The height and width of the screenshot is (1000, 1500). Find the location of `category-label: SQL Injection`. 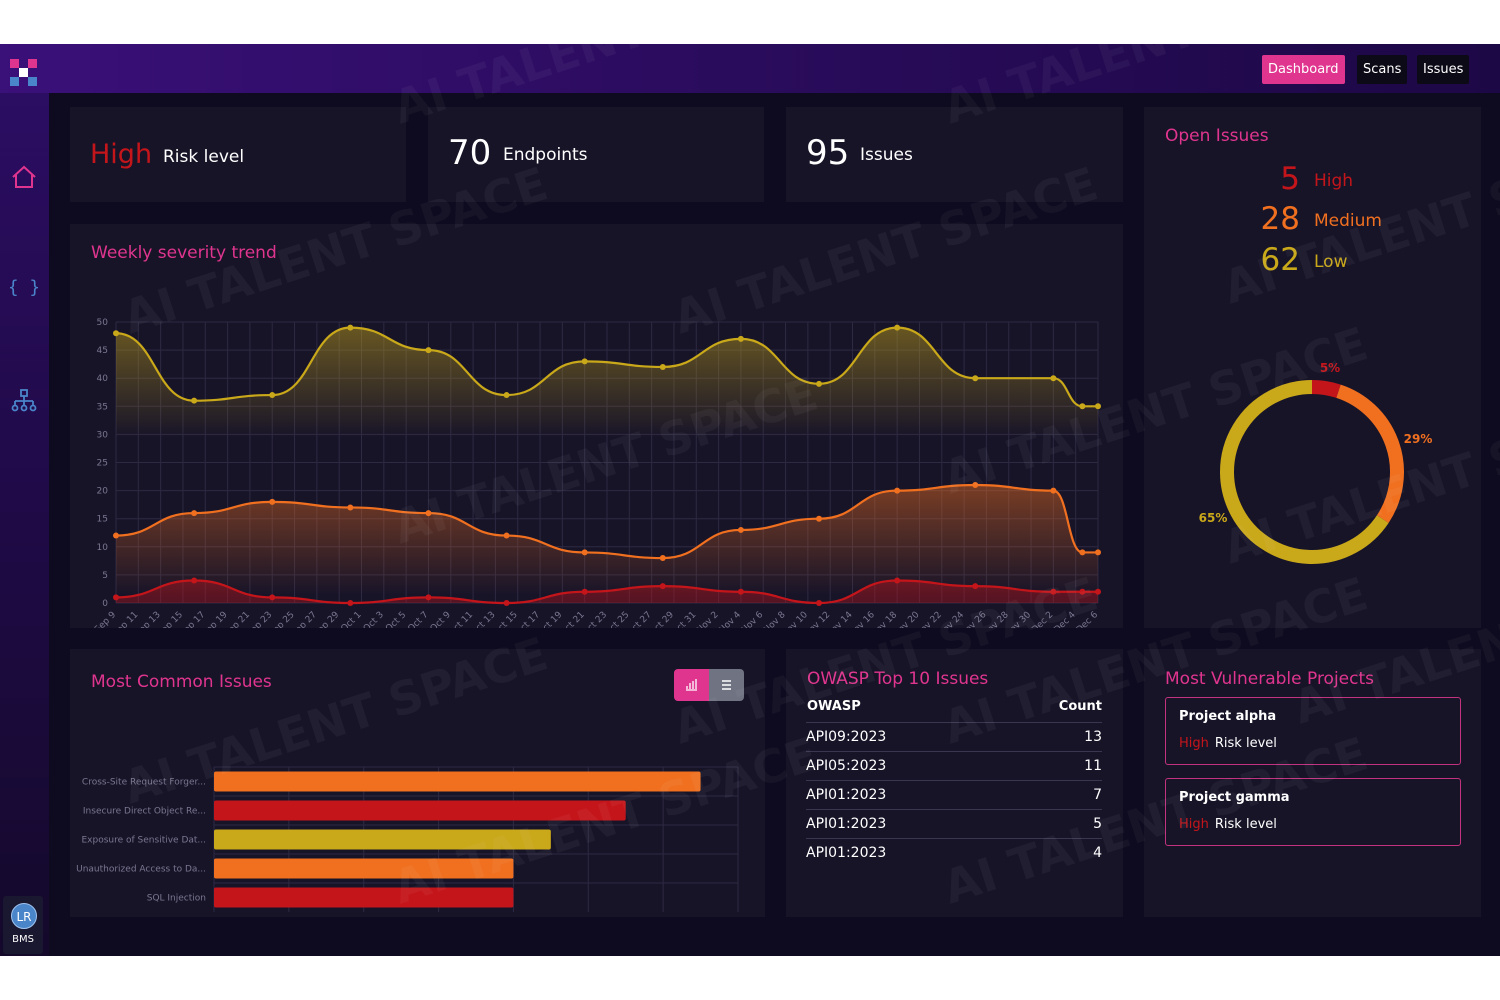

category-label: SQL Injection is located at coordinates (176, 899).